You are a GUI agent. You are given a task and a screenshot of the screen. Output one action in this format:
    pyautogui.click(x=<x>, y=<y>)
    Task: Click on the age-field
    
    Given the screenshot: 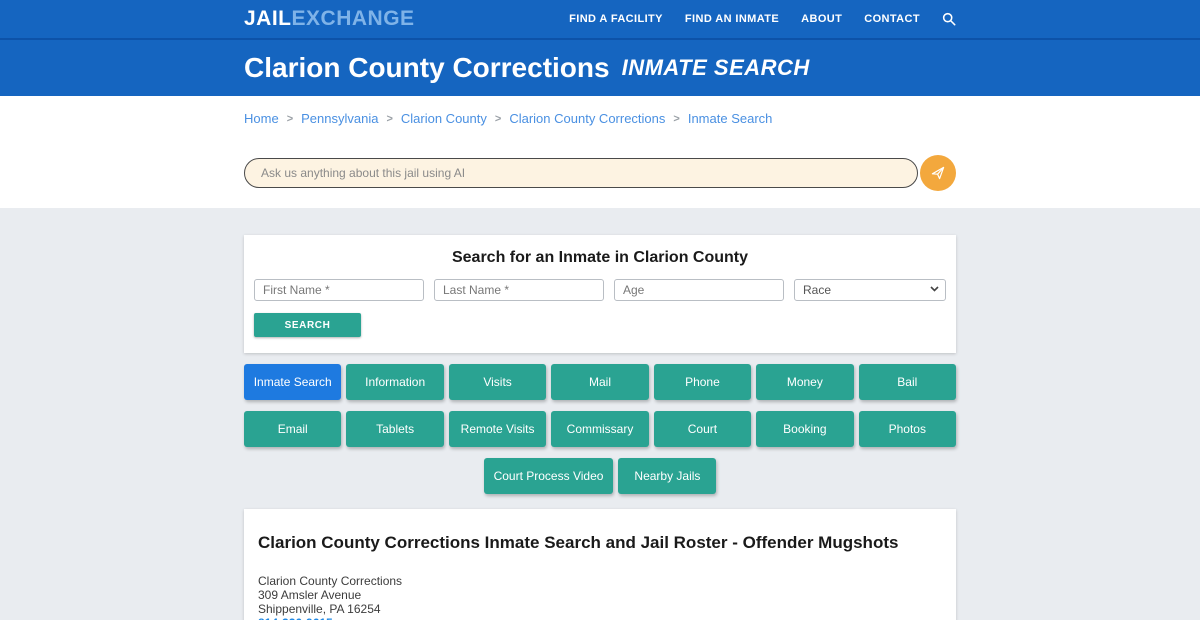 What is the action you would take?
    pyautogui.click(x=699, y=290)
    